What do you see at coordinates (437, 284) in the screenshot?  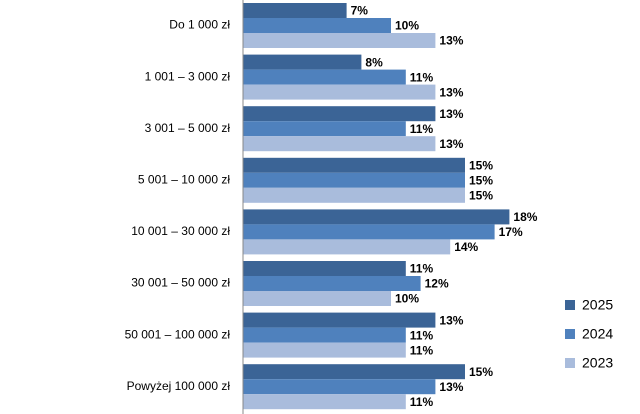 I see `value-label: 12%` at bounding box center [437, 284].